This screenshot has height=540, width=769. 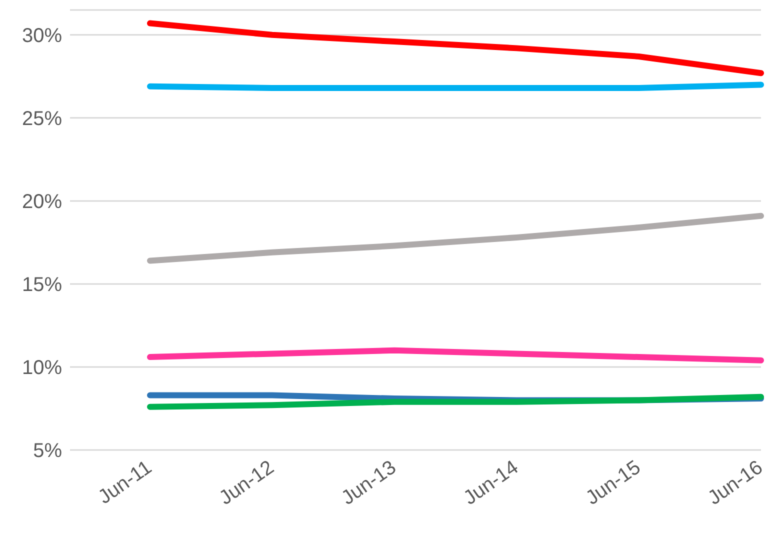 I want to click on y-tick-label: 15%, so click(x=42, y=285).